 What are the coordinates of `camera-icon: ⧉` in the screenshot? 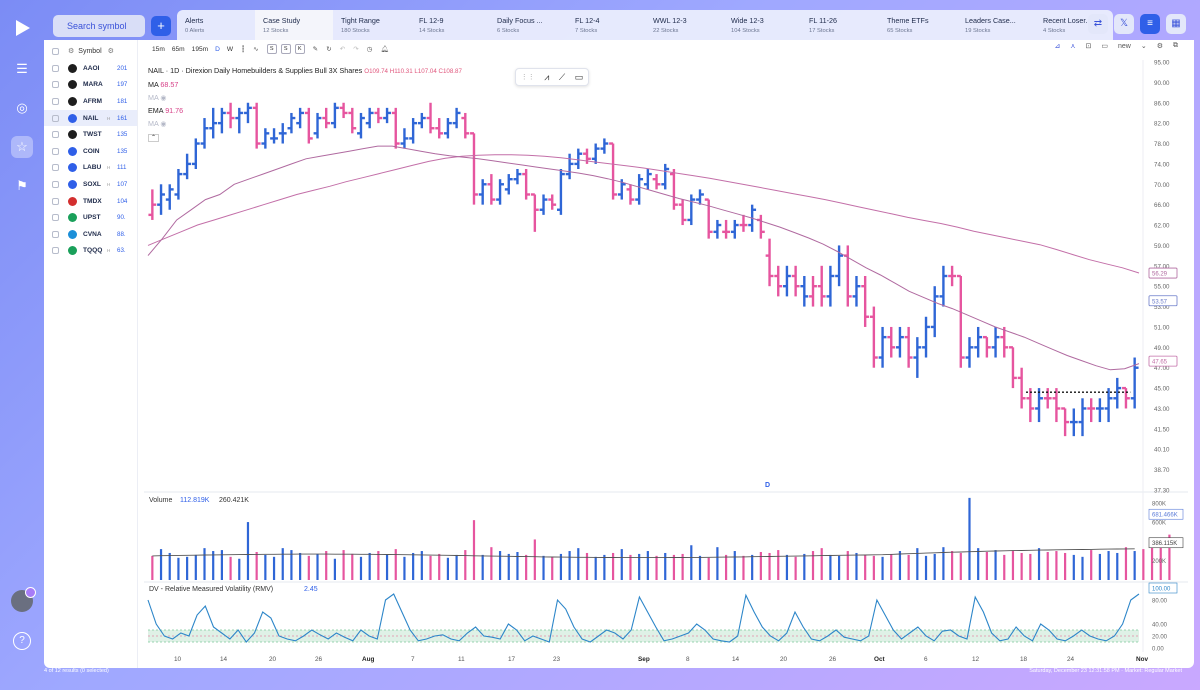 It's located at (1175, 45).